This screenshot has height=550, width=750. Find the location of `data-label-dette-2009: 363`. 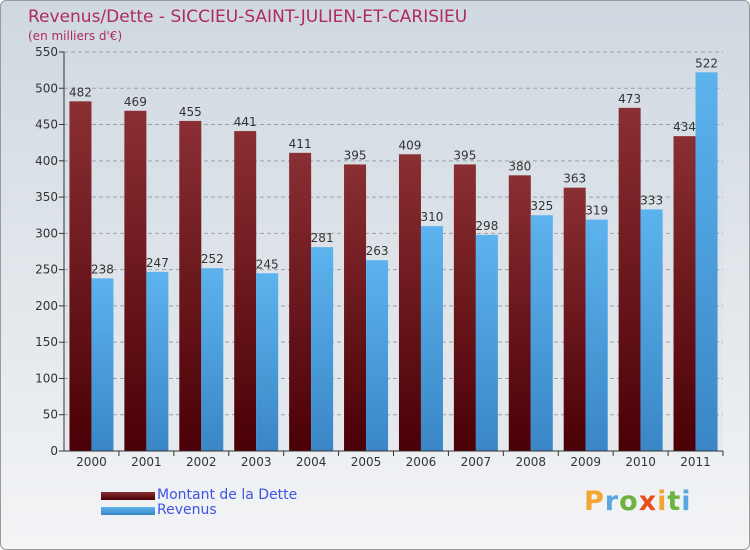

data-label-dette-2009: 363 is located at coordinates (574, 179).